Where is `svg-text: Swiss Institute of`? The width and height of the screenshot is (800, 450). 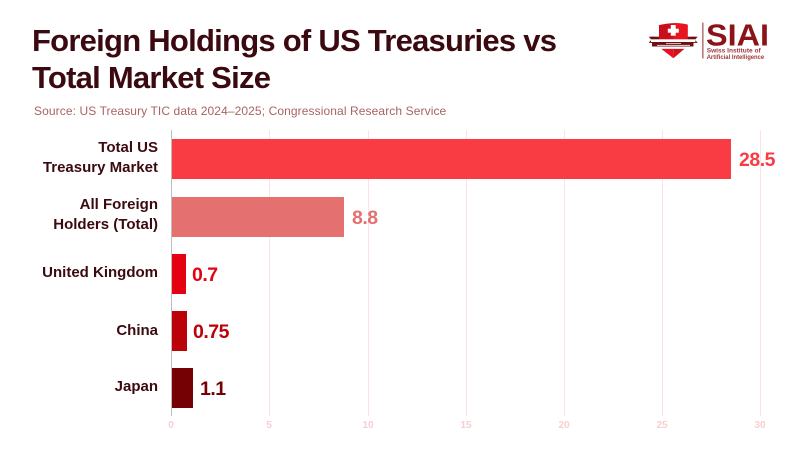 svg-text: Swiss Institute of is located at coordinates (734, 51).